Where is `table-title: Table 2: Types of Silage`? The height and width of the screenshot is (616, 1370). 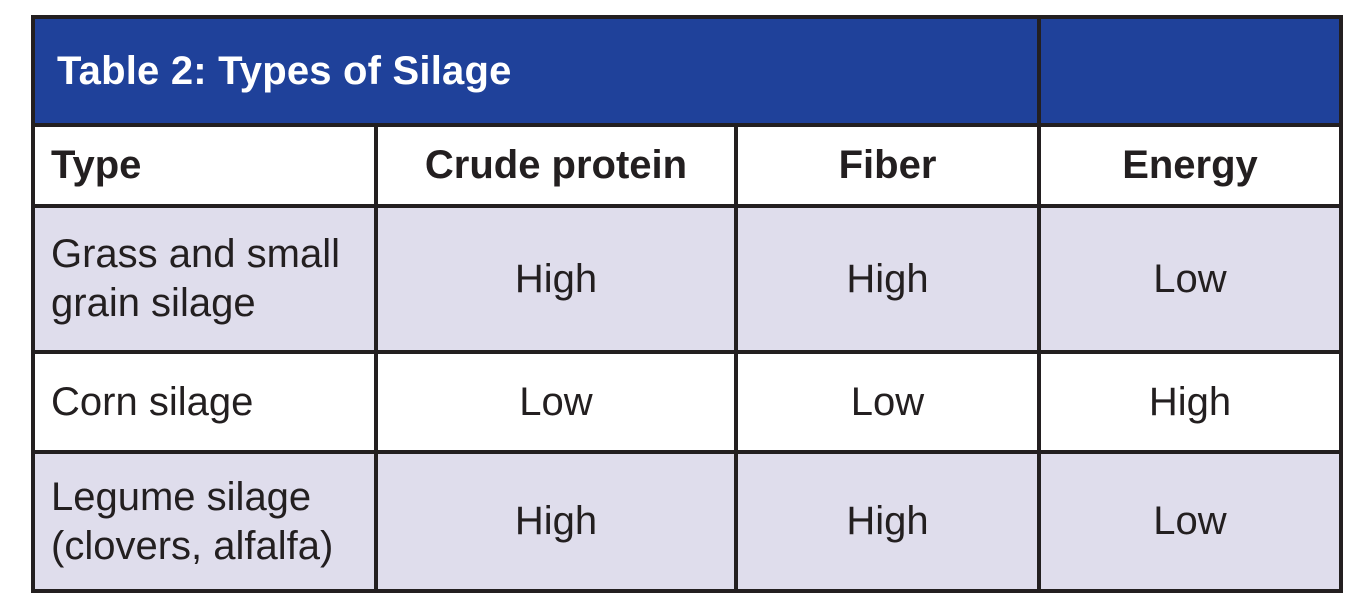
table-title: Table 2: Types of Silage is located at coordinates (536, 71).